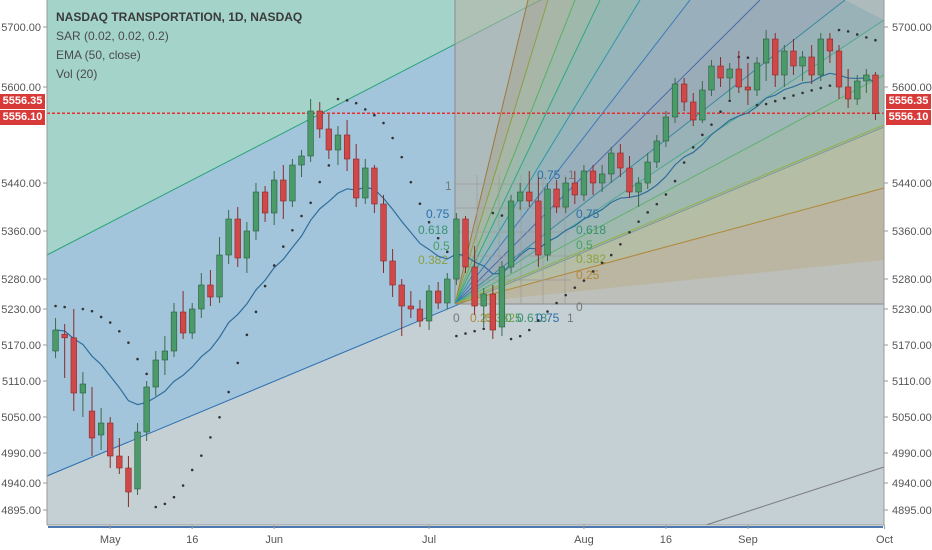 This screenshot has height=550, width=932. I want to click on legend-vol: Vol (20), so click(77, 74).